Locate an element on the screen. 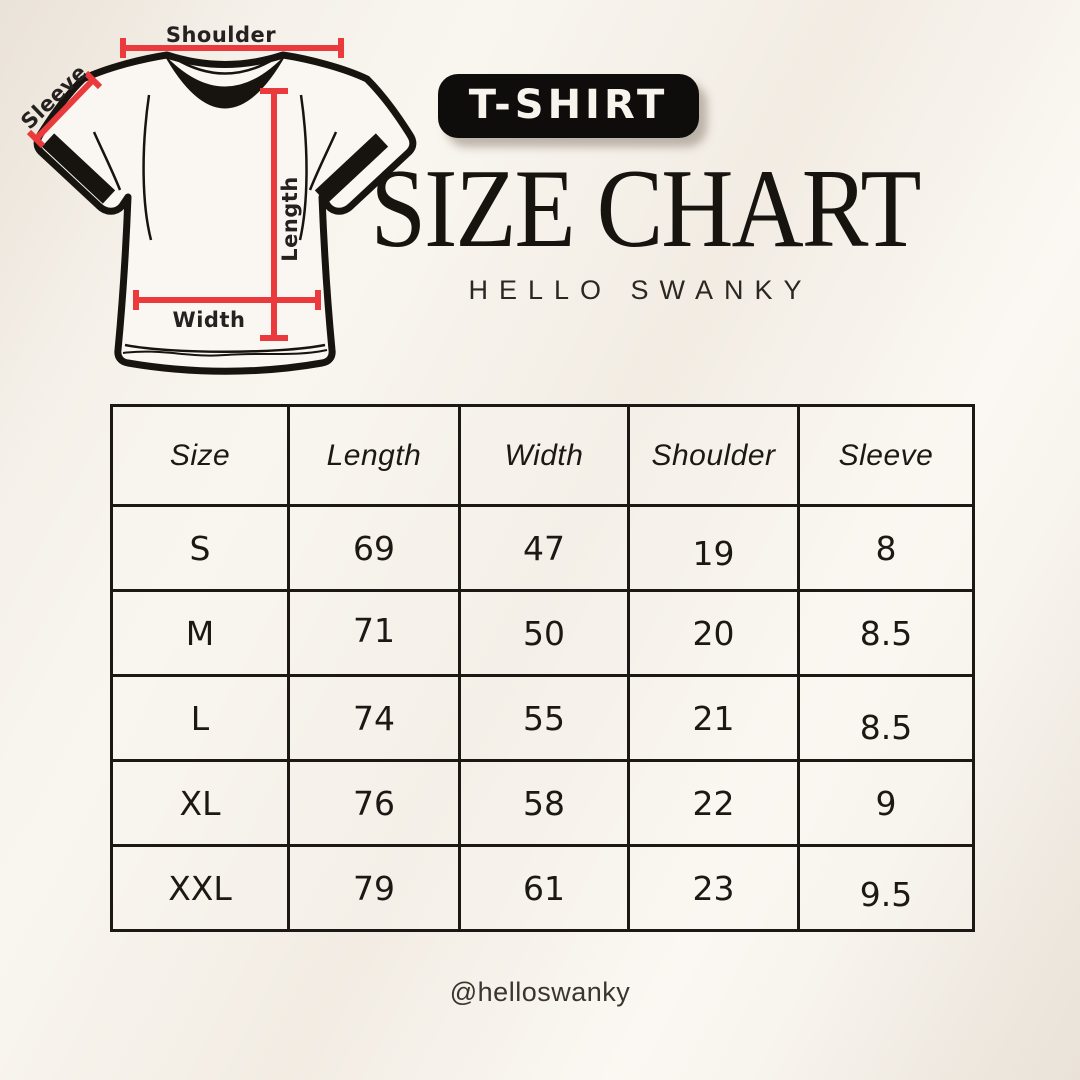 The image size is (1080, 1080). cell-shoulder: 22 is located at coordinates (713, 803).